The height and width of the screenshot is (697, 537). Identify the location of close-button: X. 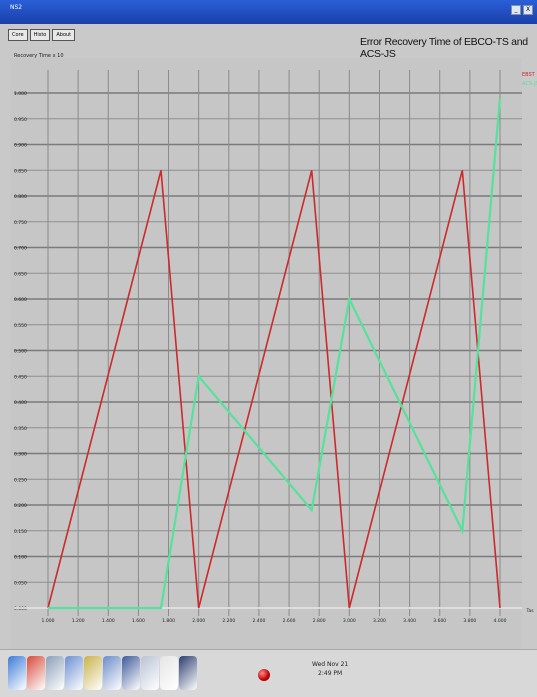
(528, 10).